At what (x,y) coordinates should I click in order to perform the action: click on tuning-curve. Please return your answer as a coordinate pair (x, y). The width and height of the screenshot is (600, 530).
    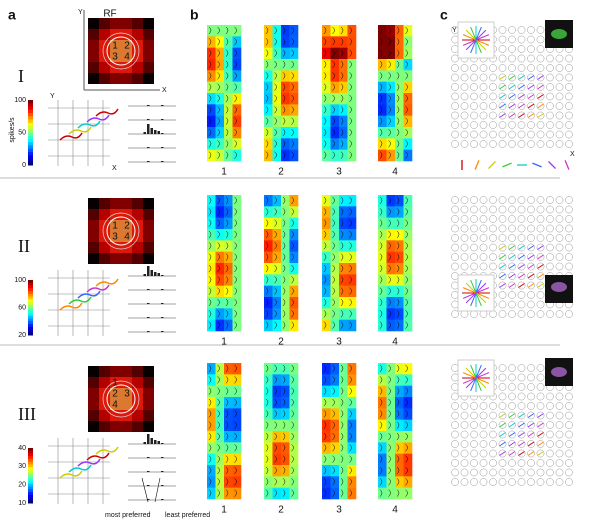
    Looking at the image, I should click on (107, 282).